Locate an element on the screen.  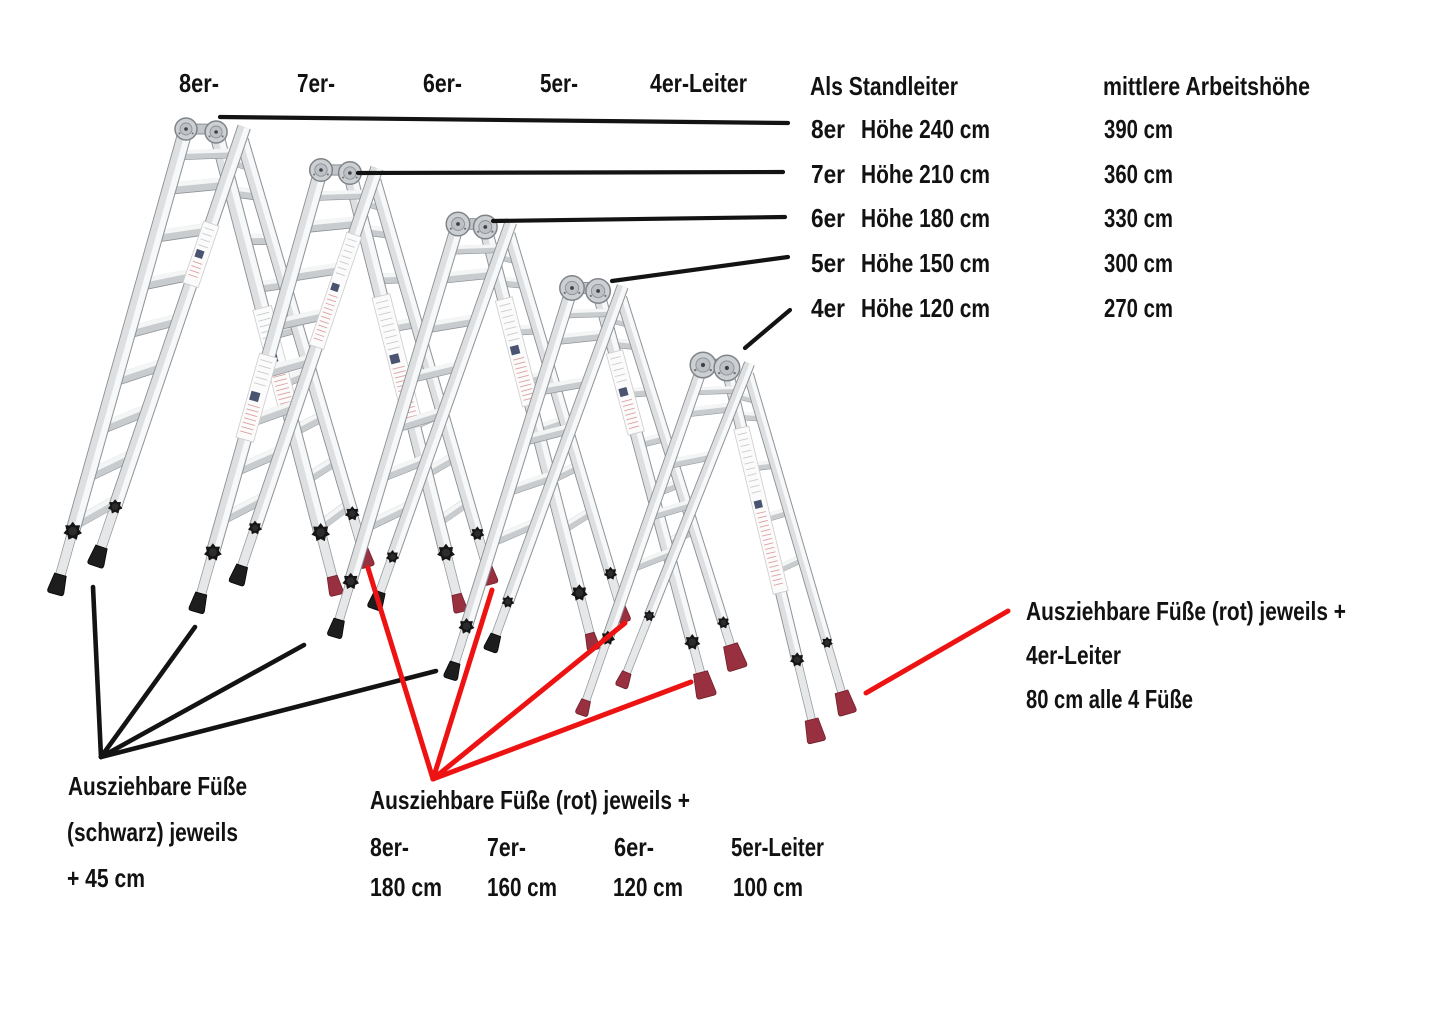
svg-text: 5er is located at coordinates (828, 263).